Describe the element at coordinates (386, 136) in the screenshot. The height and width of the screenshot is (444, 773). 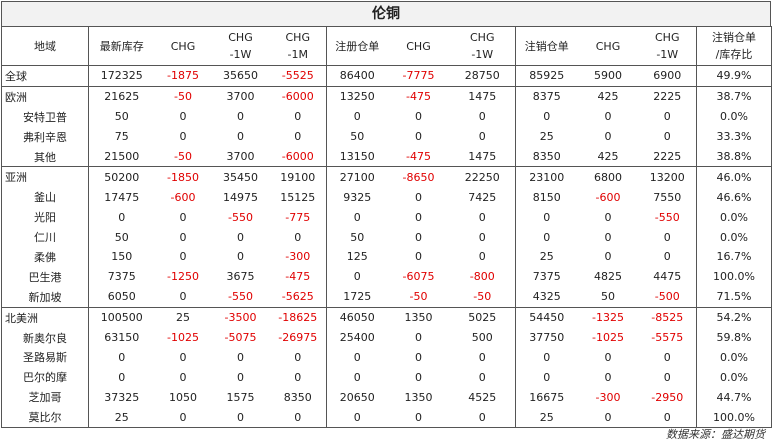
I see `table-row: 弗利辛恩 75 0 0 0 50 0 0 25 0 0 33.3%` at that location.